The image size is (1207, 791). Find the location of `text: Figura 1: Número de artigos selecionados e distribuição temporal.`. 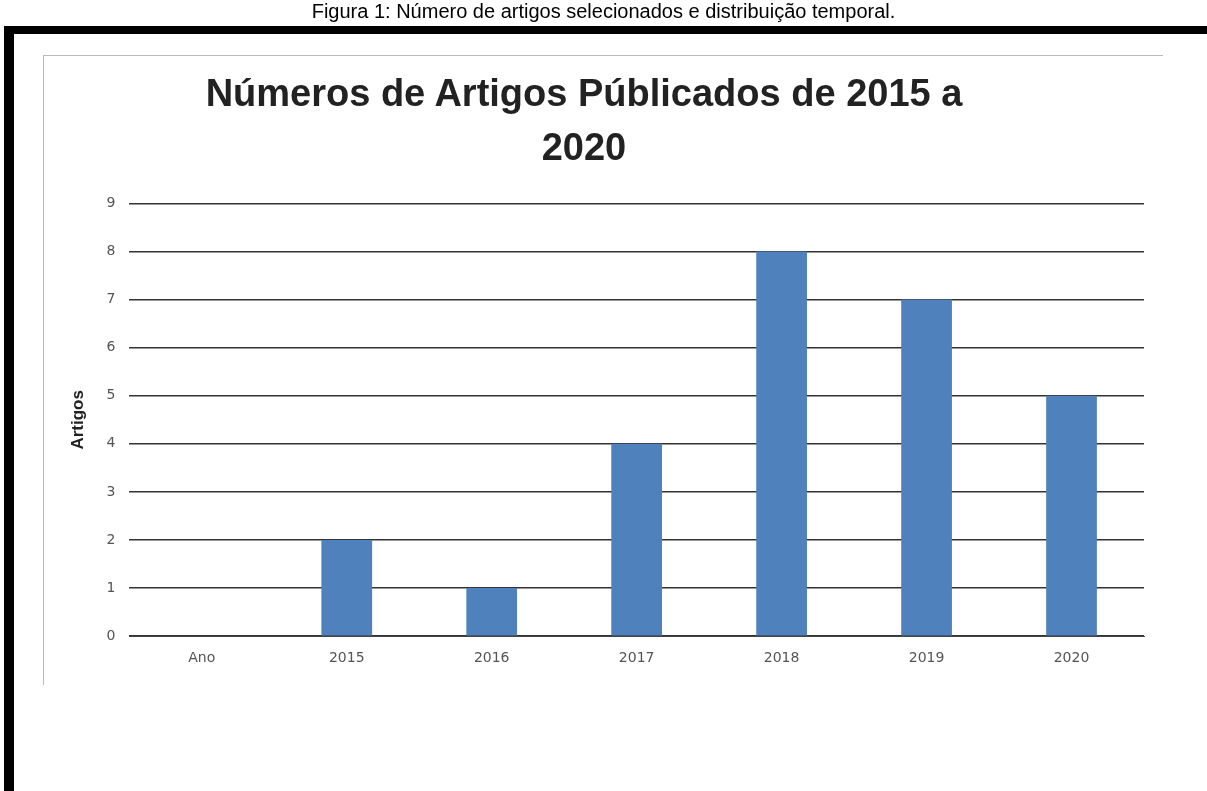

text: Figura 1: Número de artigos selecionados e distribuição temporal. is located at coordinates (603, 11).